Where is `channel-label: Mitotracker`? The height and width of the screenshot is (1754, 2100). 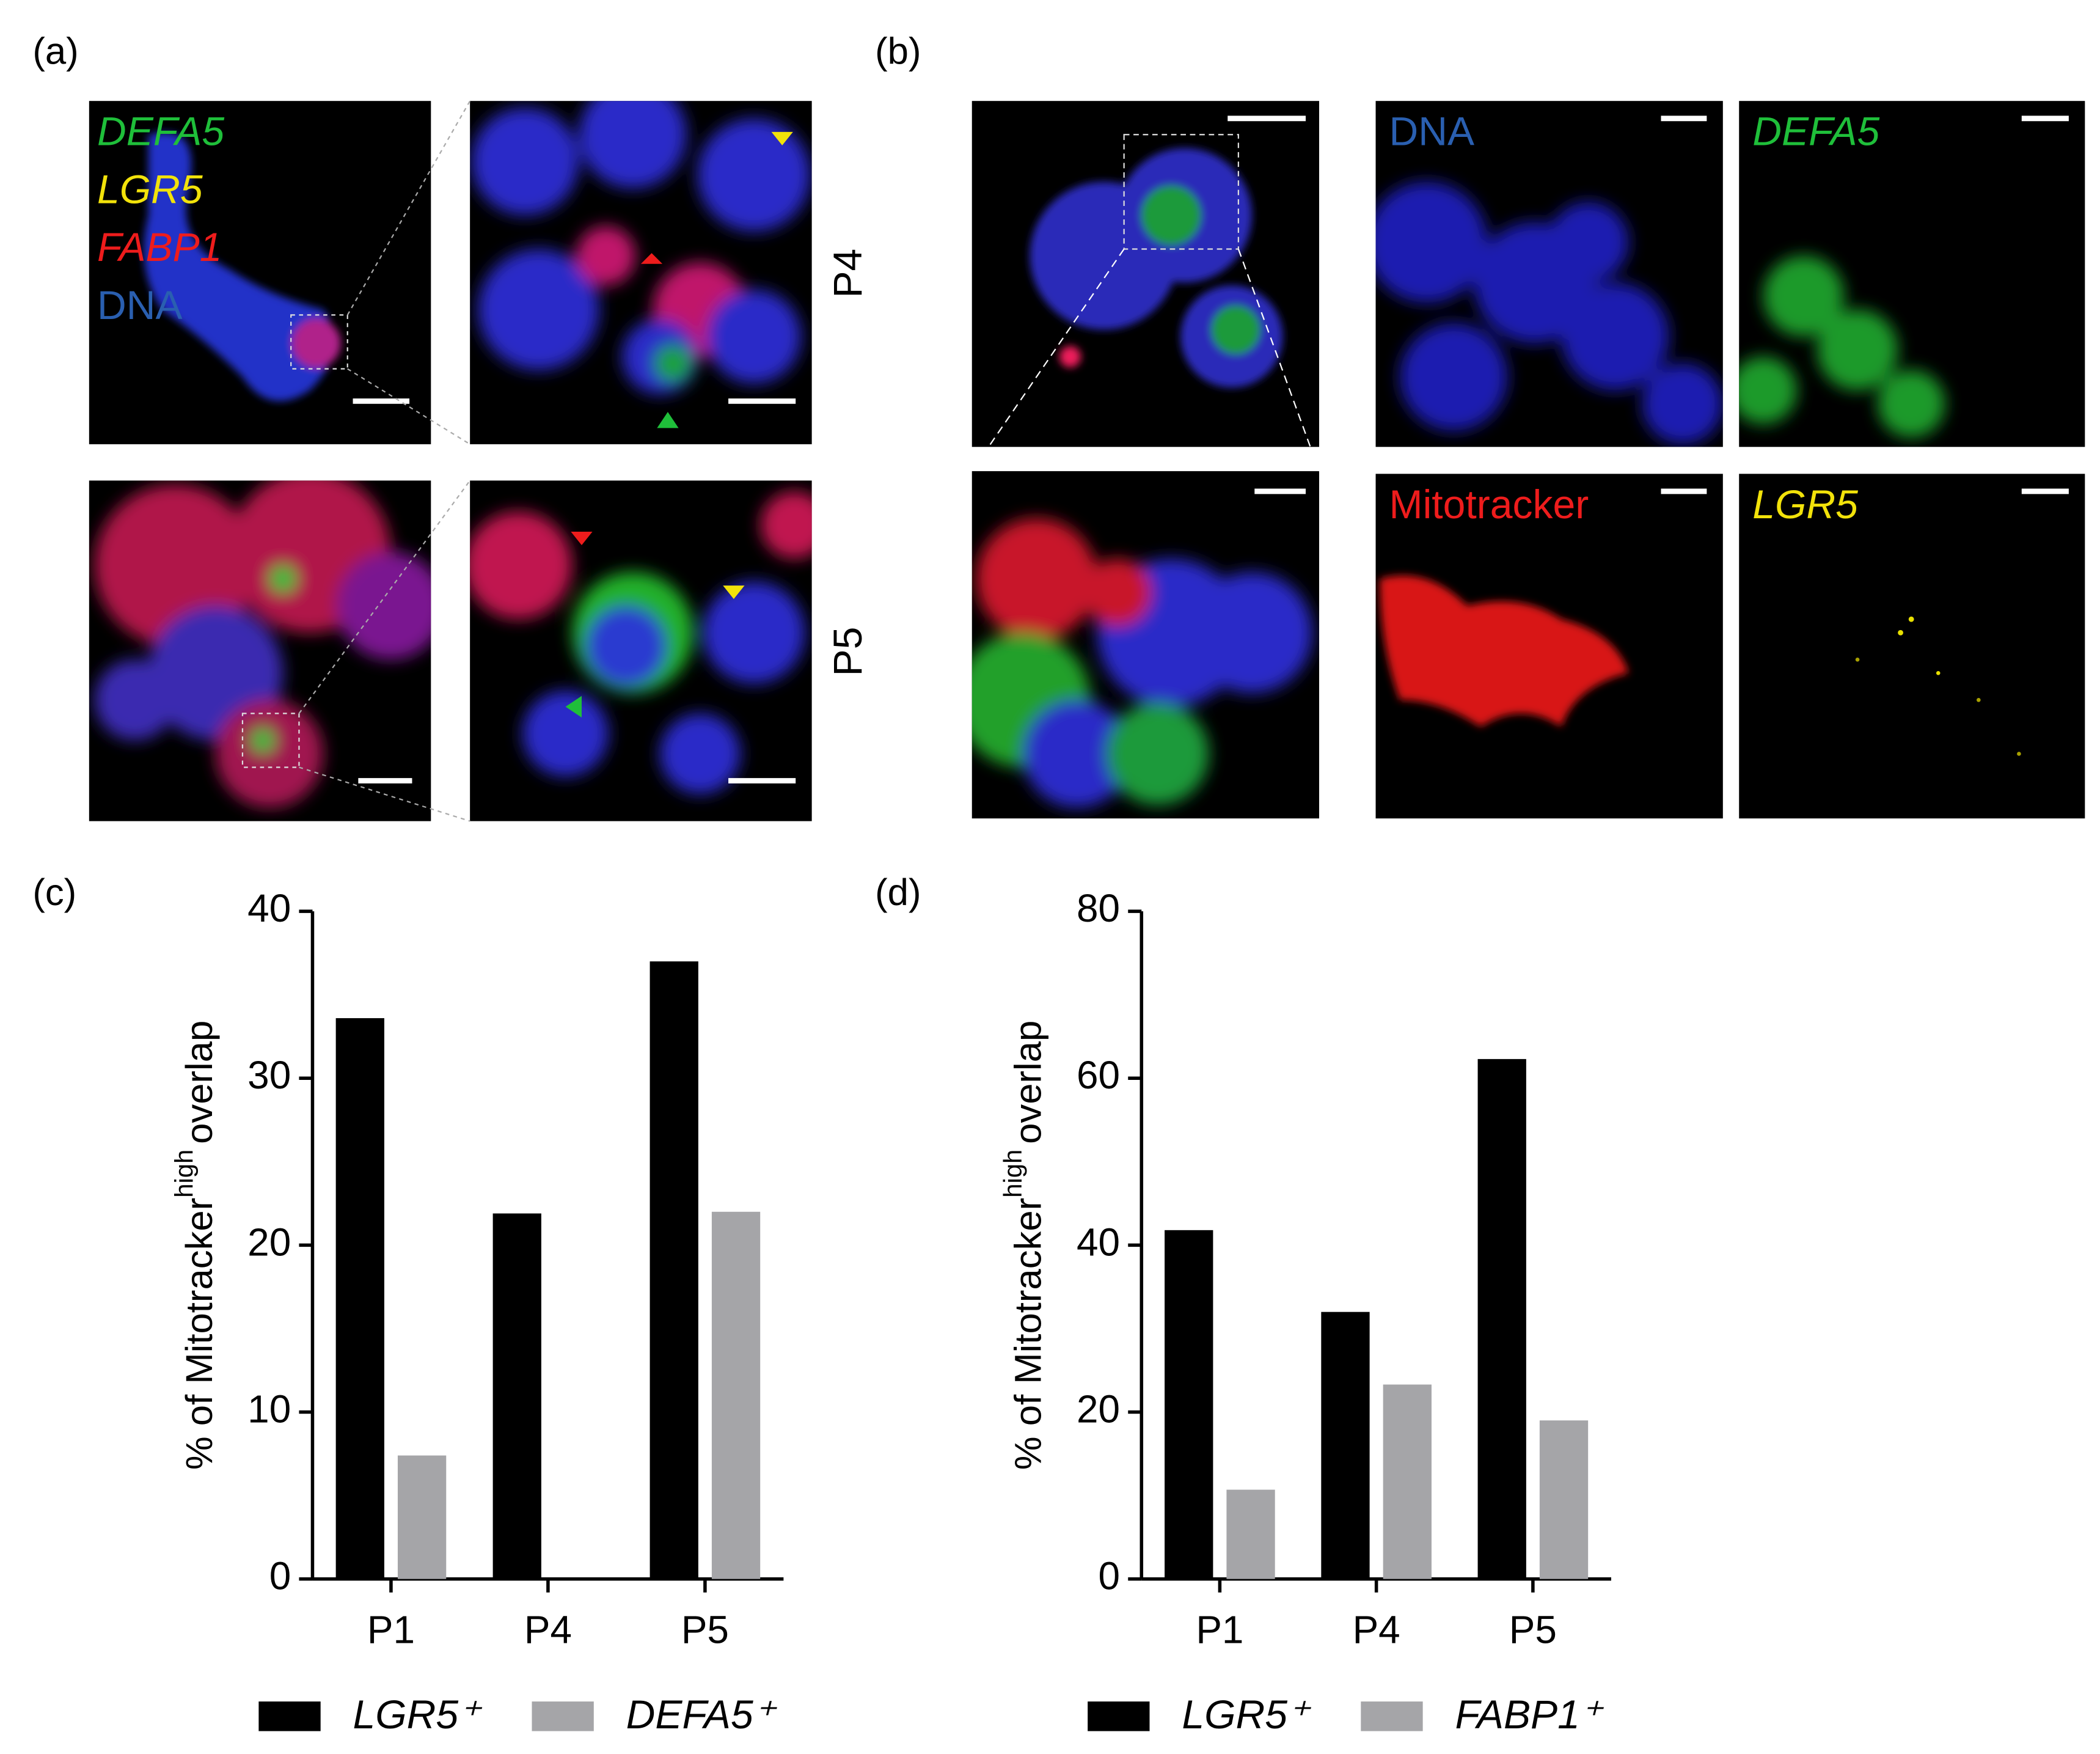
channel-label: Mitotracker is located at coordinates (1489, 504).